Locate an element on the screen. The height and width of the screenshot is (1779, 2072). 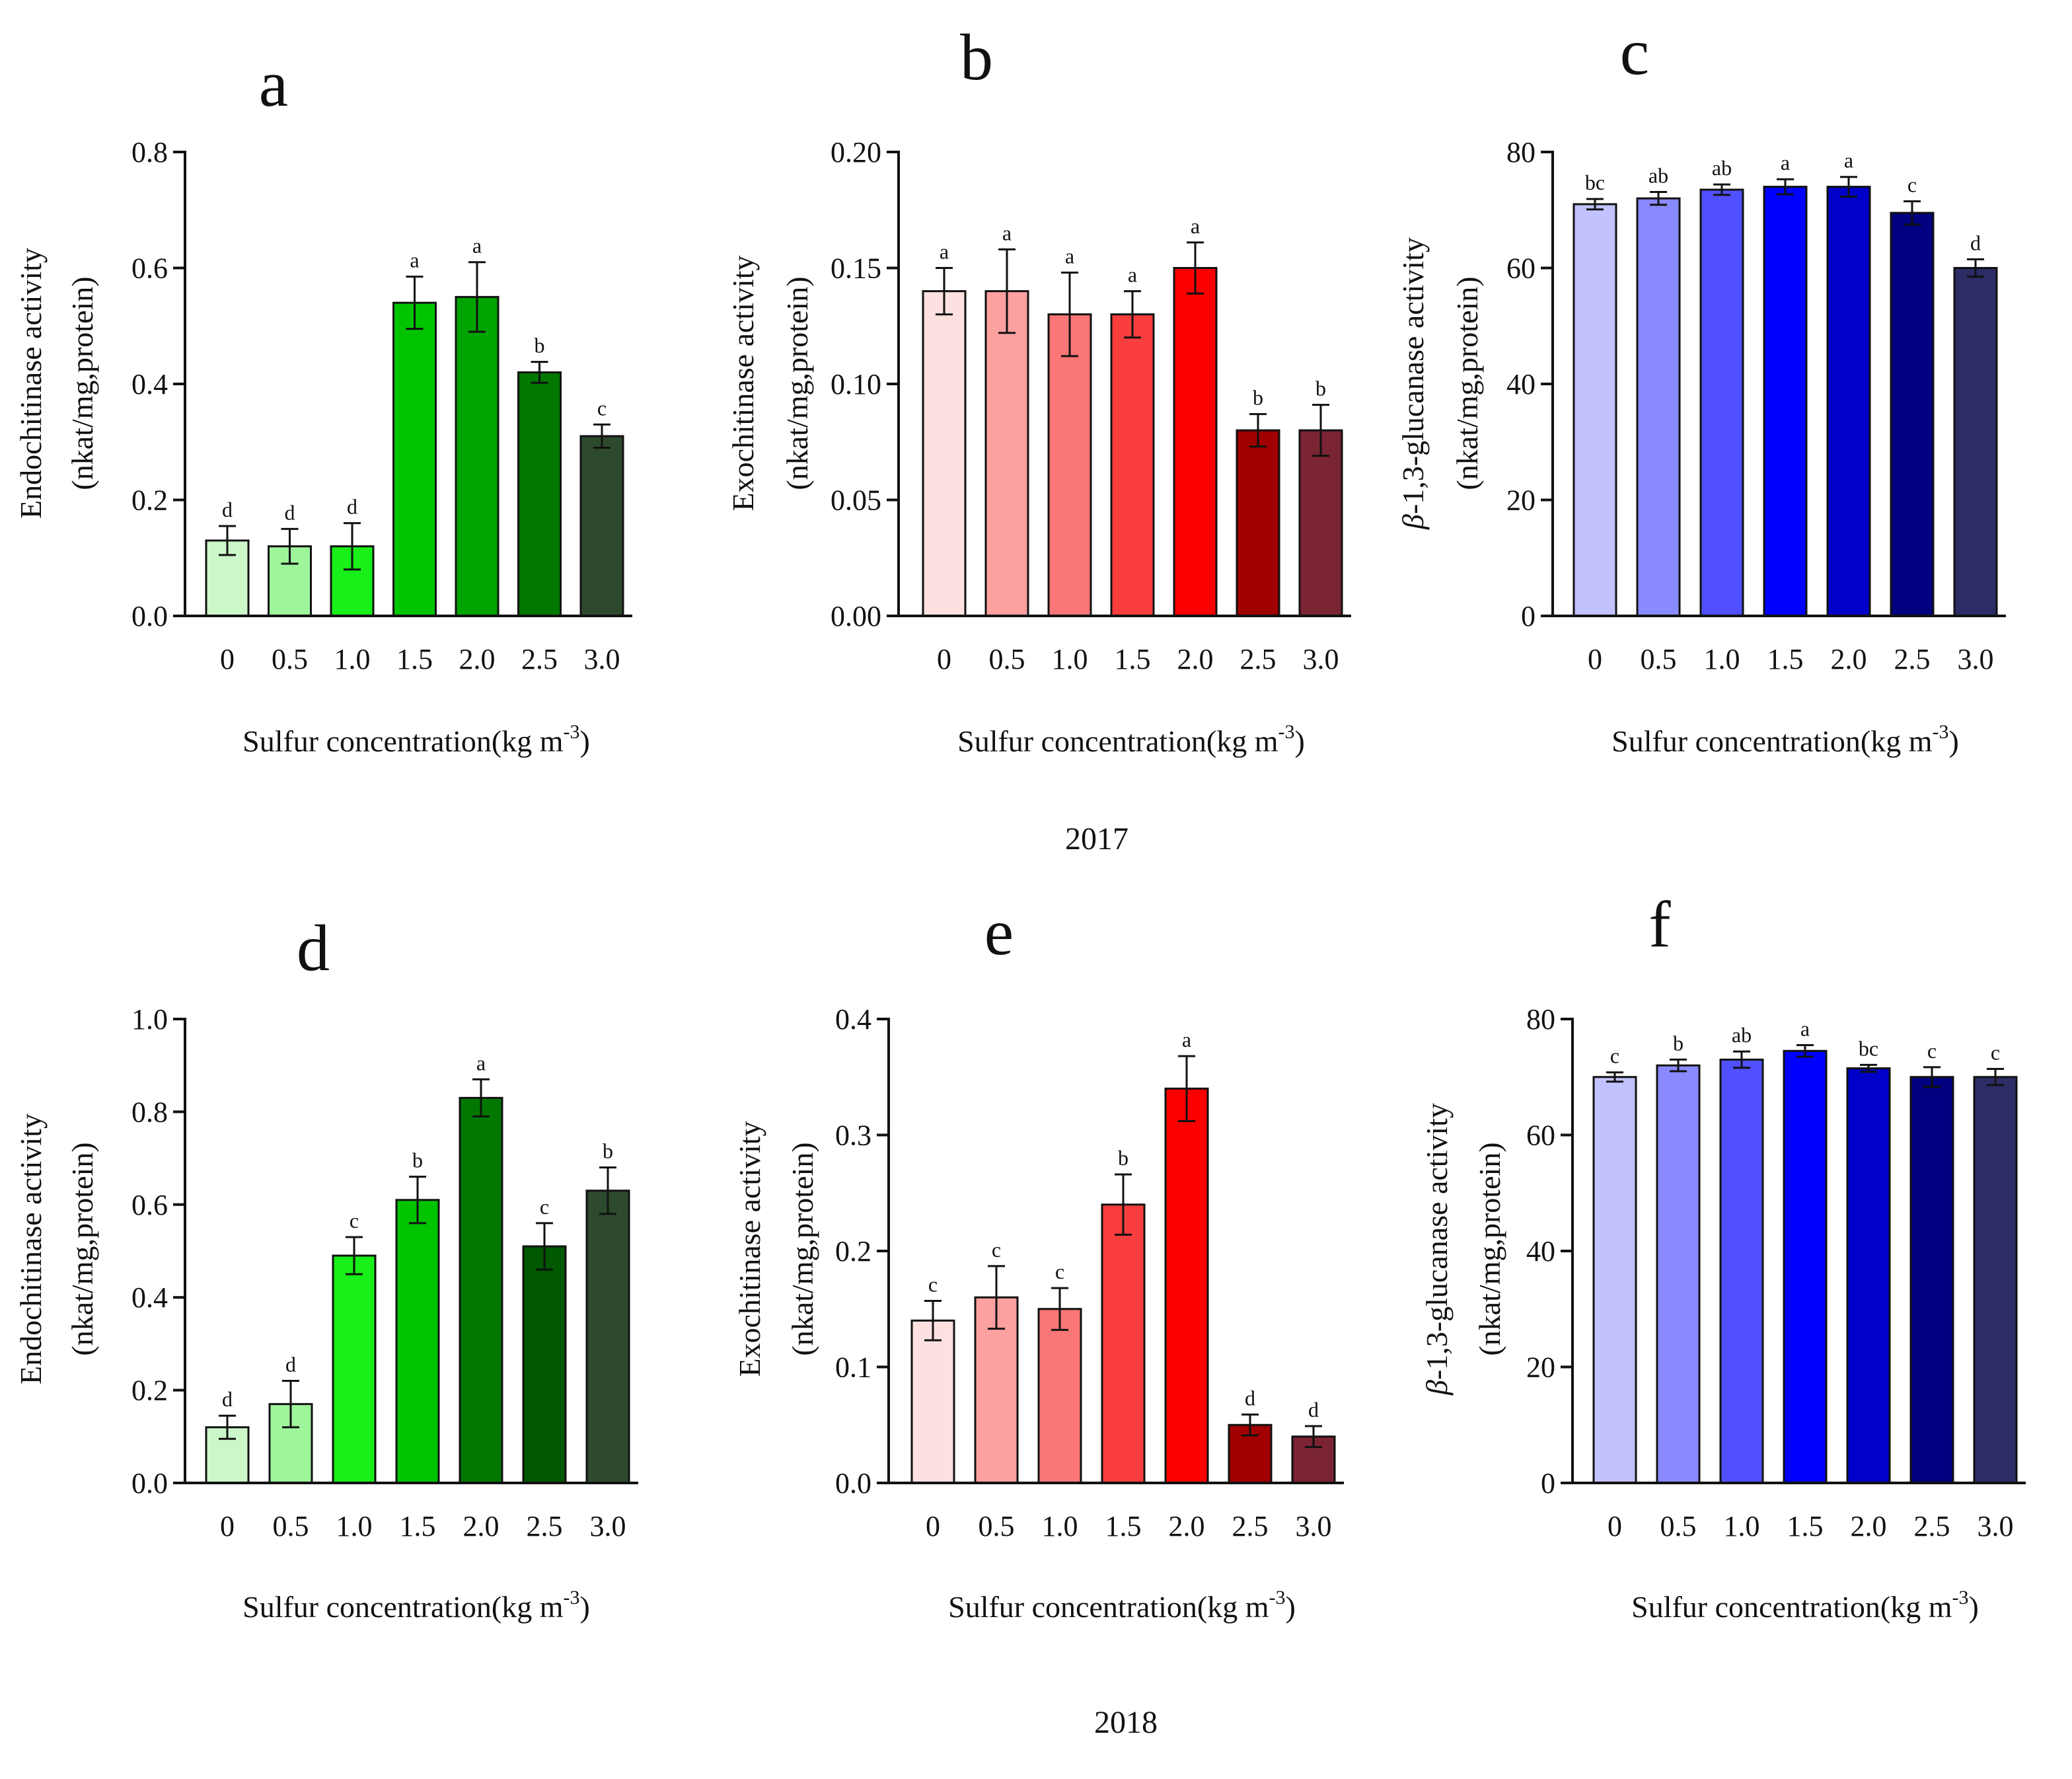
x-tick-label-a-5: 2.5 is located at coordinates (539, 659).